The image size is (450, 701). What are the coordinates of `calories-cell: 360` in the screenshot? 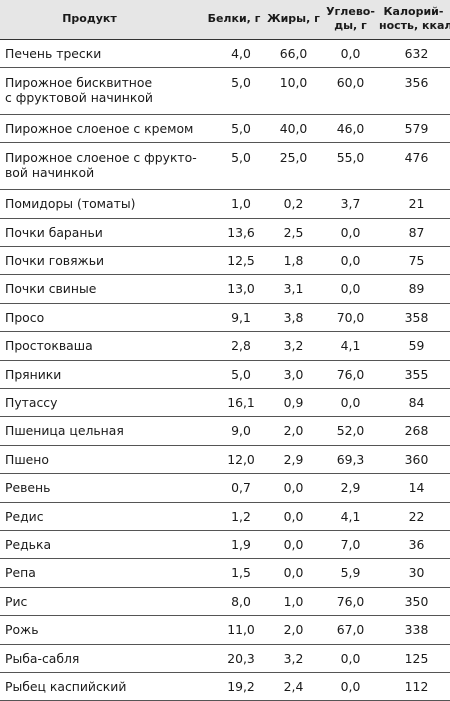 It's located at (416, 459).